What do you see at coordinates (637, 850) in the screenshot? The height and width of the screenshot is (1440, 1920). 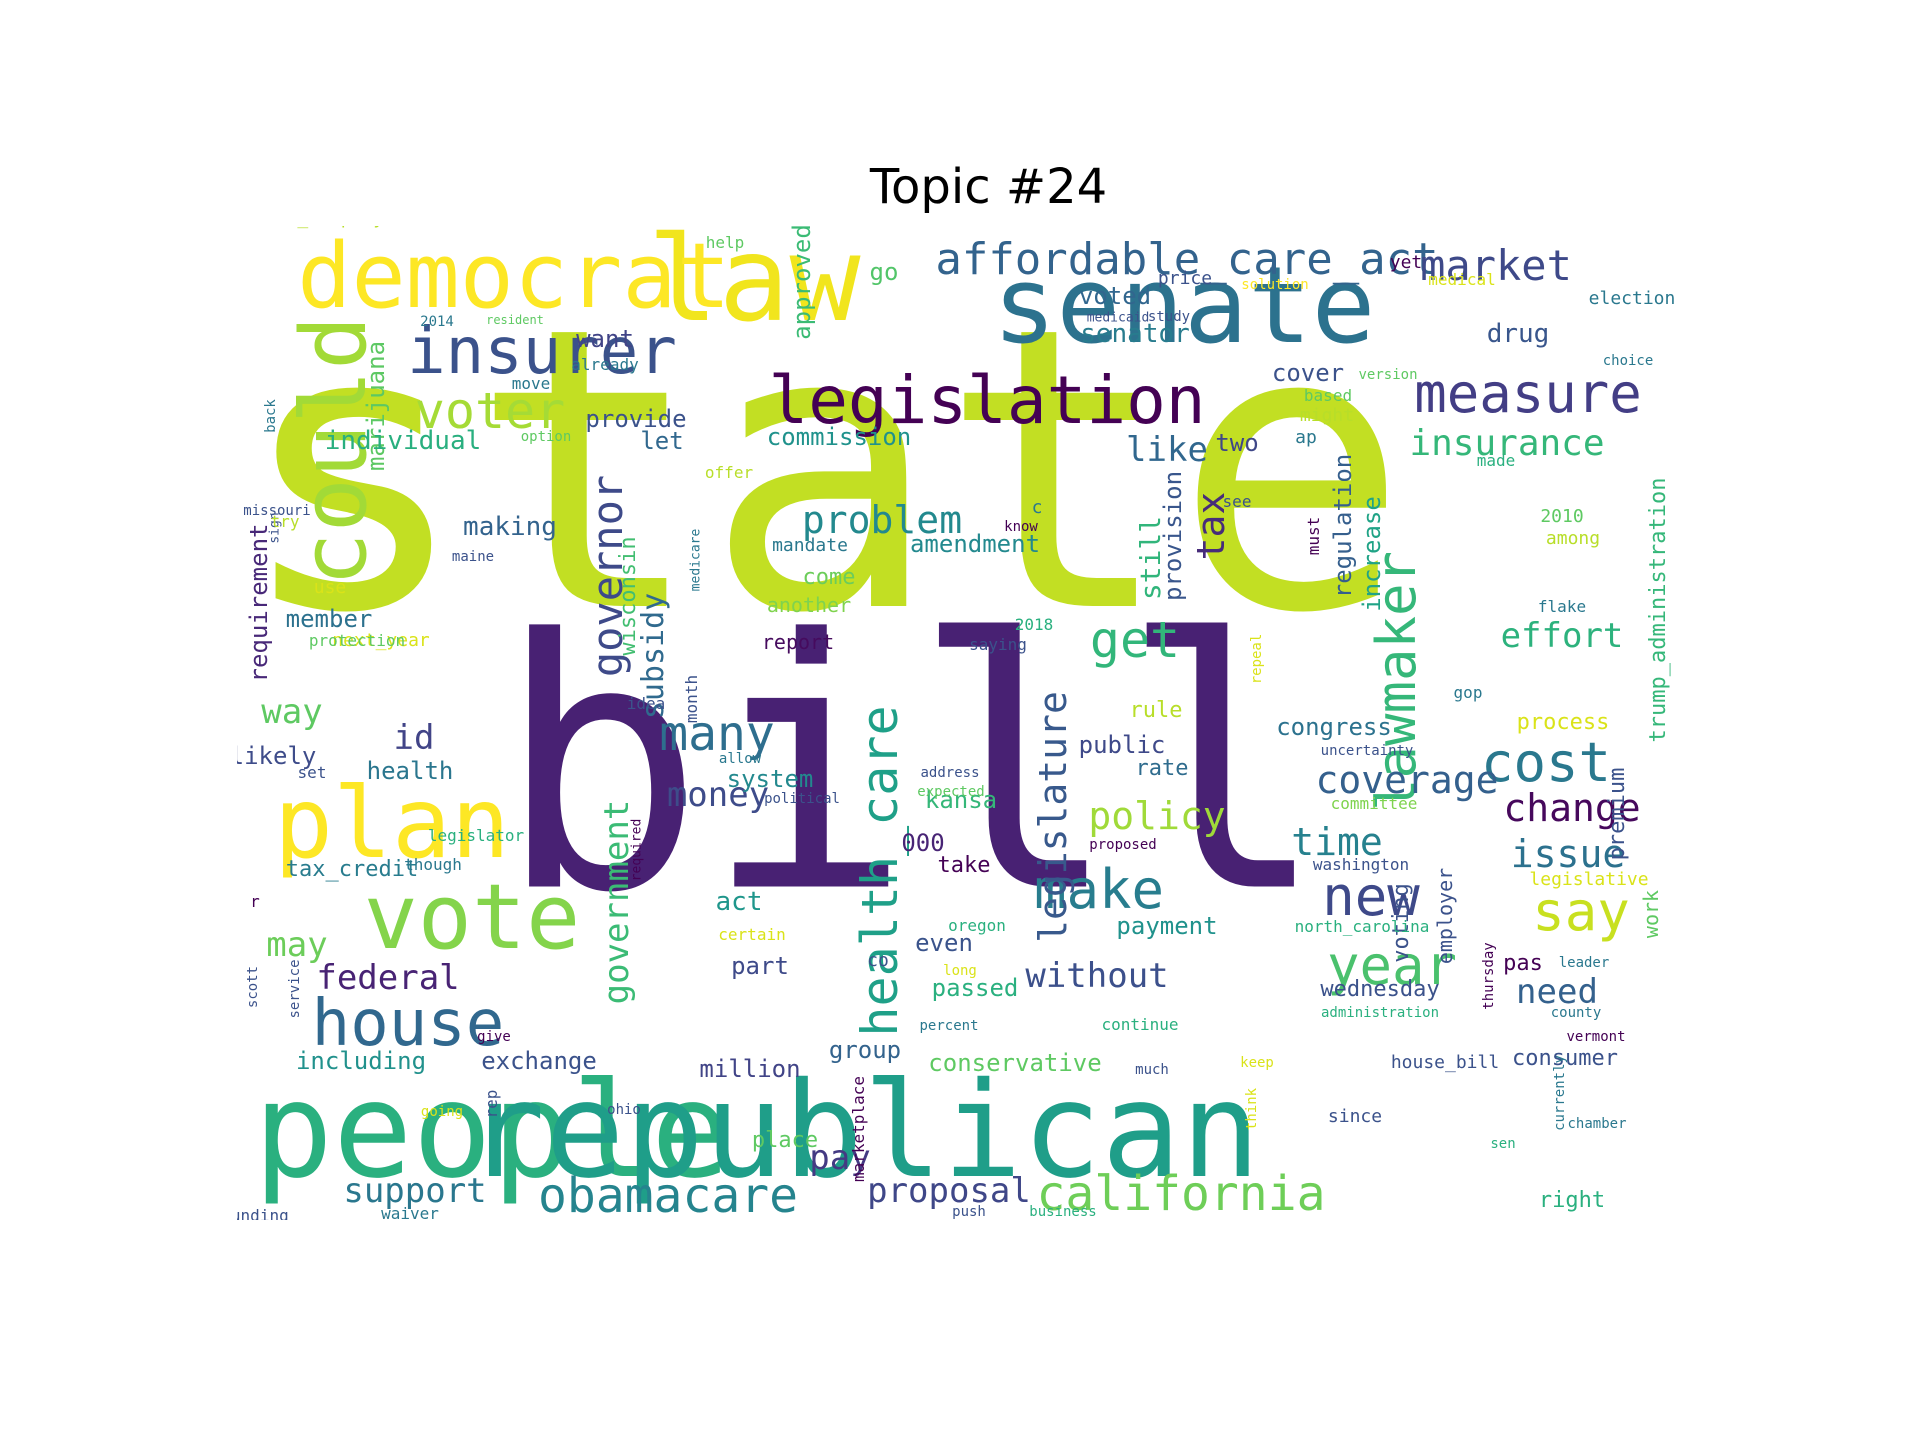 I see `word: required` at bounding box center [637, 850].